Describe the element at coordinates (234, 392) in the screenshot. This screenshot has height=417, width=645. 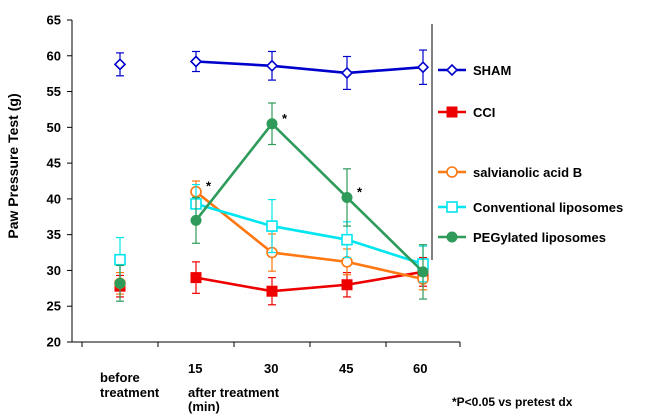
I see `x-axis-subtitle: after treatment` at that location.